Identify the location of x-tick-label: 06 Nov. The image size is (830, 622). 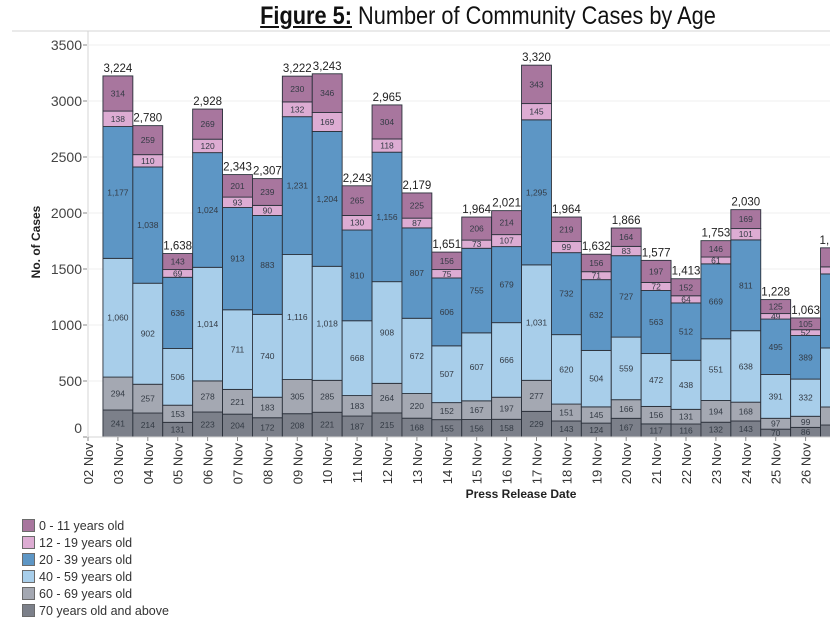
(208, 464).